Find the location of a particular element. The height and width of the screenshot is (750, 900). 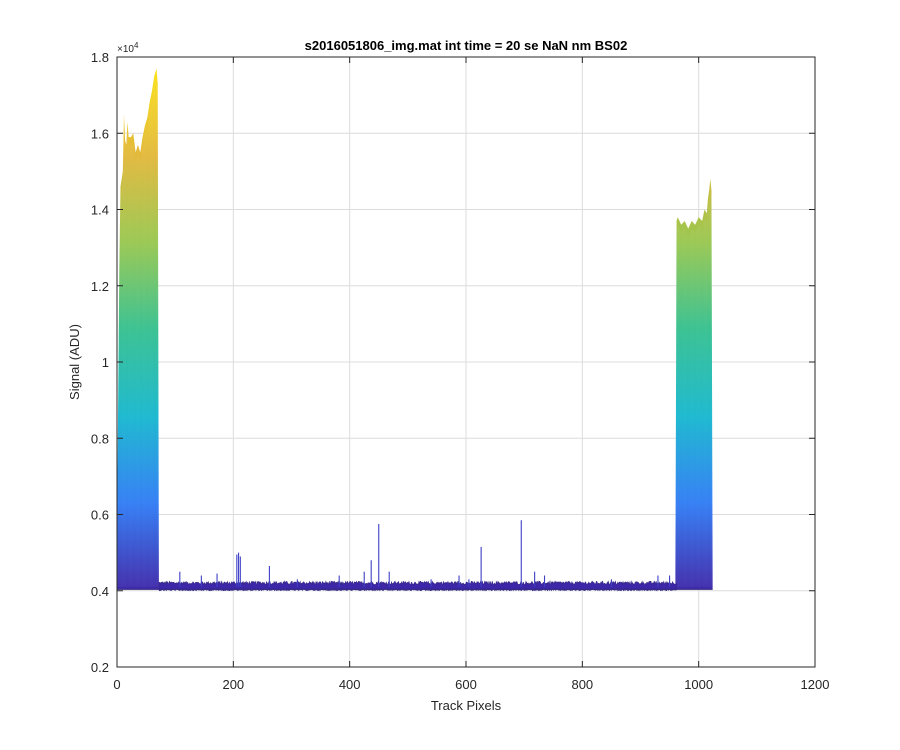

x-tick-label: 800 is located at coordinates (582, 684).